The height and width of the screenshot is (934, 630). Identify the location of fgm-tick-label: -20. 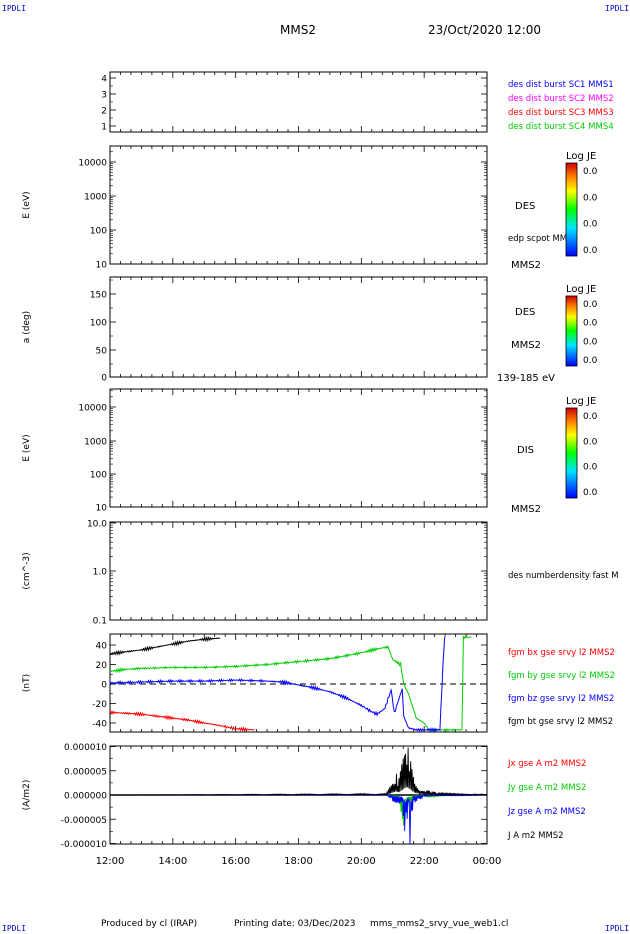
(99, 705).